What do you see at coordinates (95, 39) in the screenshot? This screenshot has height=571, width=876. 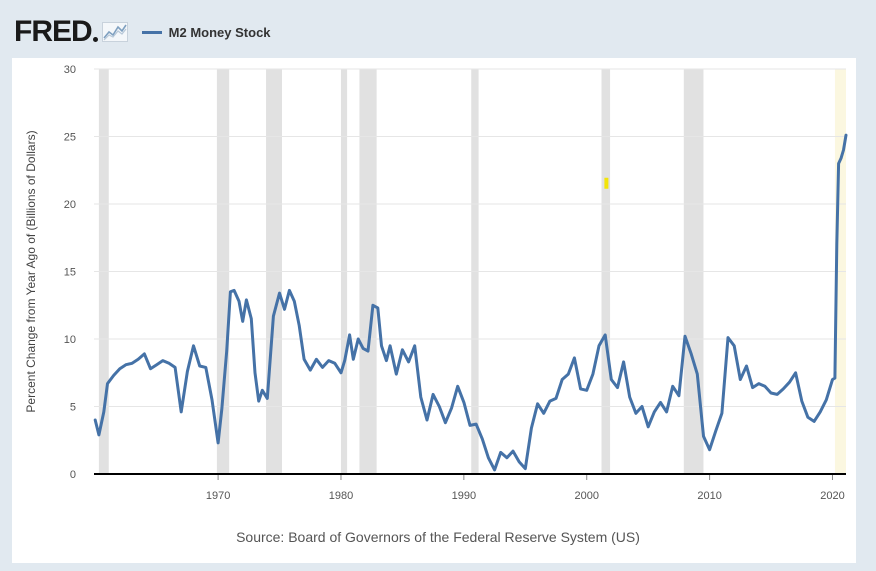 I see `fred-logo-dot` at bounding box center [95, 39].